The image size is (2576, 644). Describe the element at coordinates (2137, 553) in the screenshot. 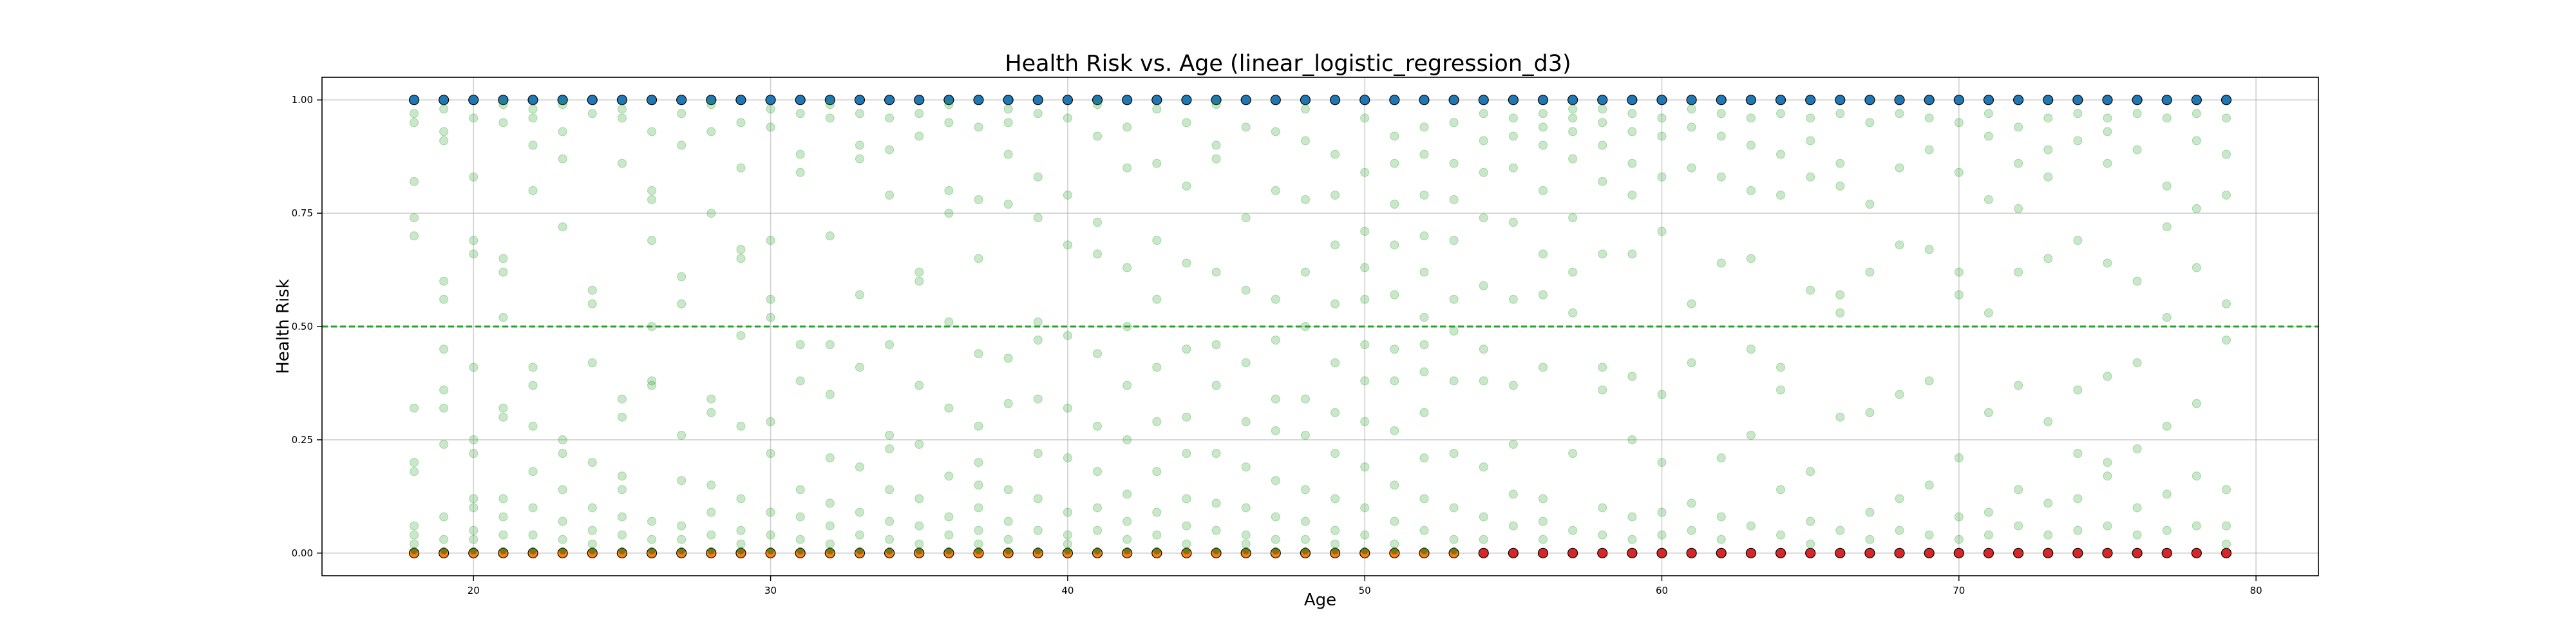

I see `actual-point-low` at that location.